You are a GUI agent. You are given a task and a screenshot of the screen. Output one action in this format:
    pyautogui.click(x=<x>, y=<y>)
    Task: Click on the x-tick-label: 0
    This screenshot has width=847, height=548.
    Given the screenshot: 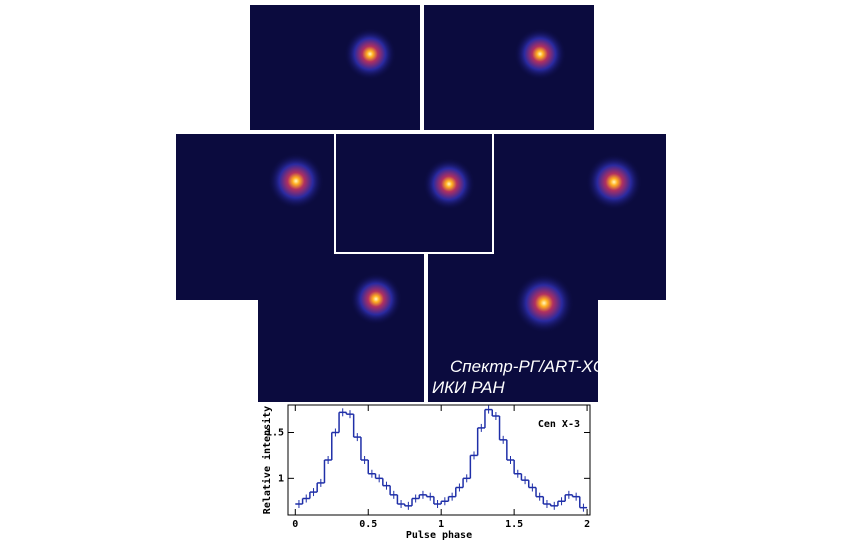 What is the action you would take?
    pyautogui.click(x=295, y=524)
    